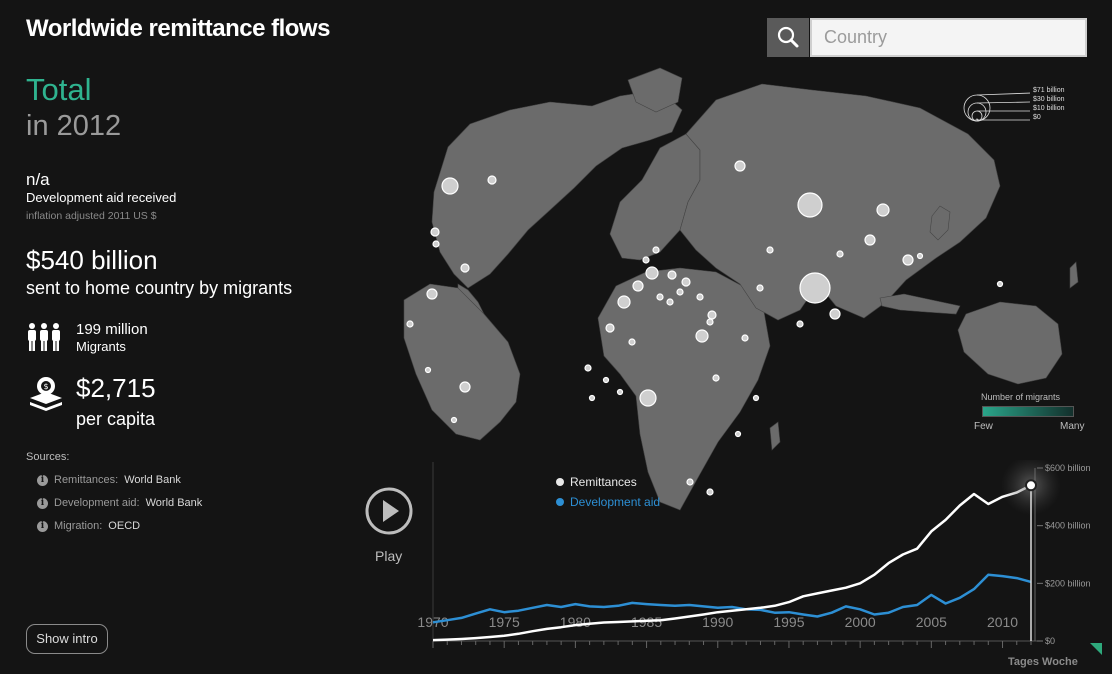 The image size is (1112, 674). I want to click on africa, so click(684, 389).